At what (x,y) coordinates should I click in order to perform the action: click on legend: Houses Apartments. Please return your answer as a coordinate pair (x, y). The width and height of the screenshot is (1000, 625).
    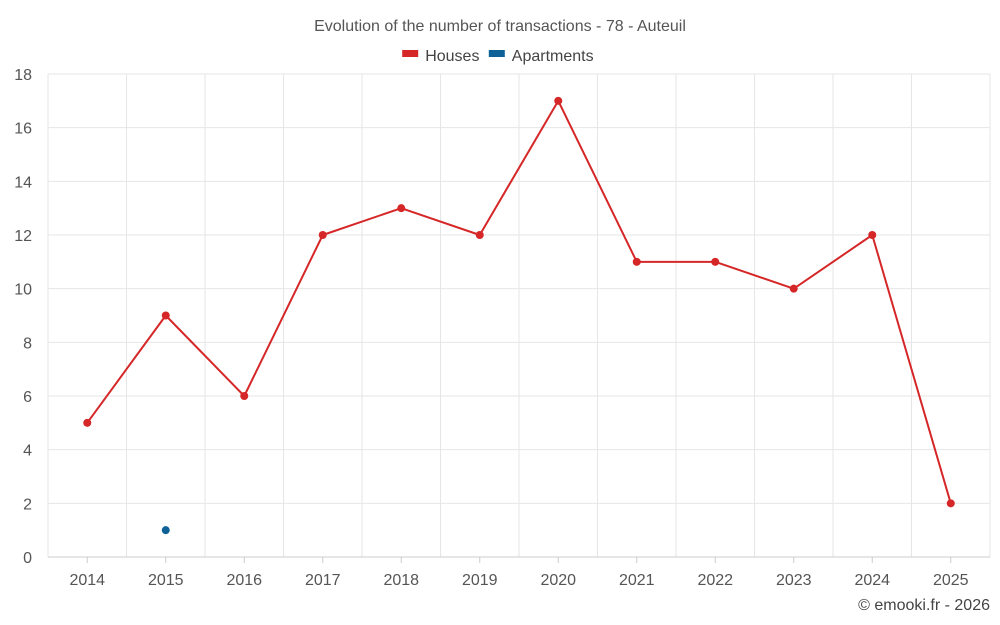
    Looking at the image, I should click on (498, 56).